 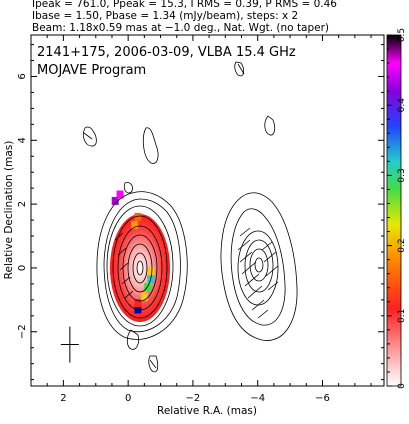 What do you see at coordinates (91, 70) in the screenshot?
I see `program-label: MOJAVE Program` at bounding box center [91, 70].